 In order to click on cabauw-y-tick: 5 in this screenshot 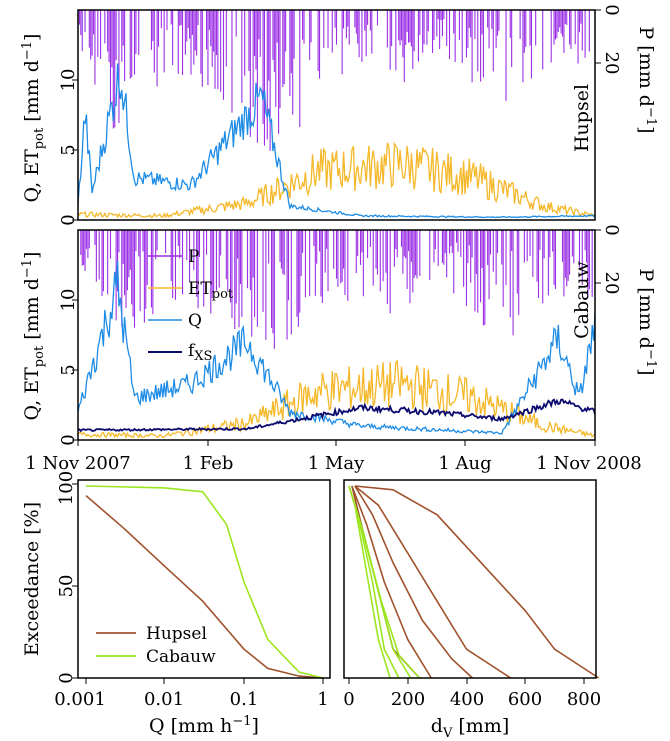, I will do `click(68, 369)`.